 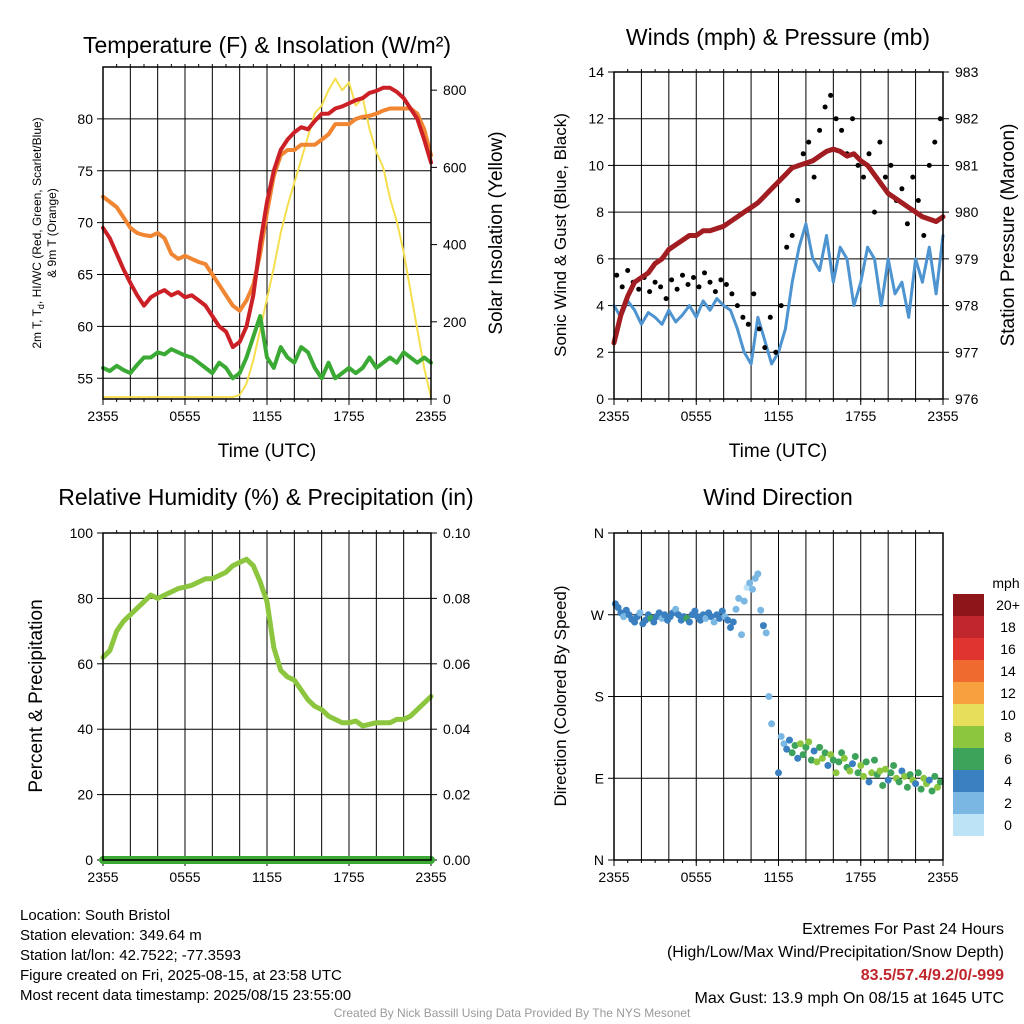 What do you see at coordinates (267, 238) in the screenshot?
I see `temp-series-solar-insolation` at bounding box center [267, 238].